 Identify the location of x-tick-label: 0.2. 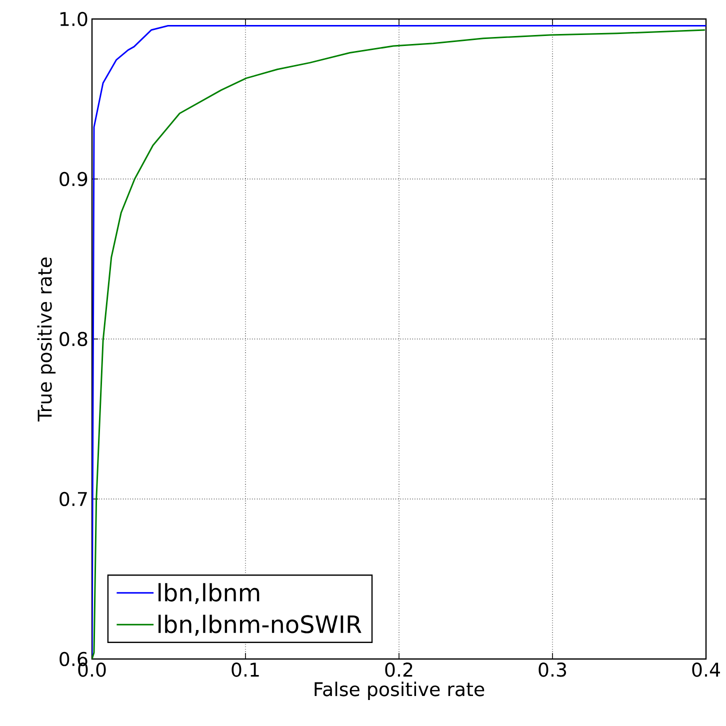
(398, 669).